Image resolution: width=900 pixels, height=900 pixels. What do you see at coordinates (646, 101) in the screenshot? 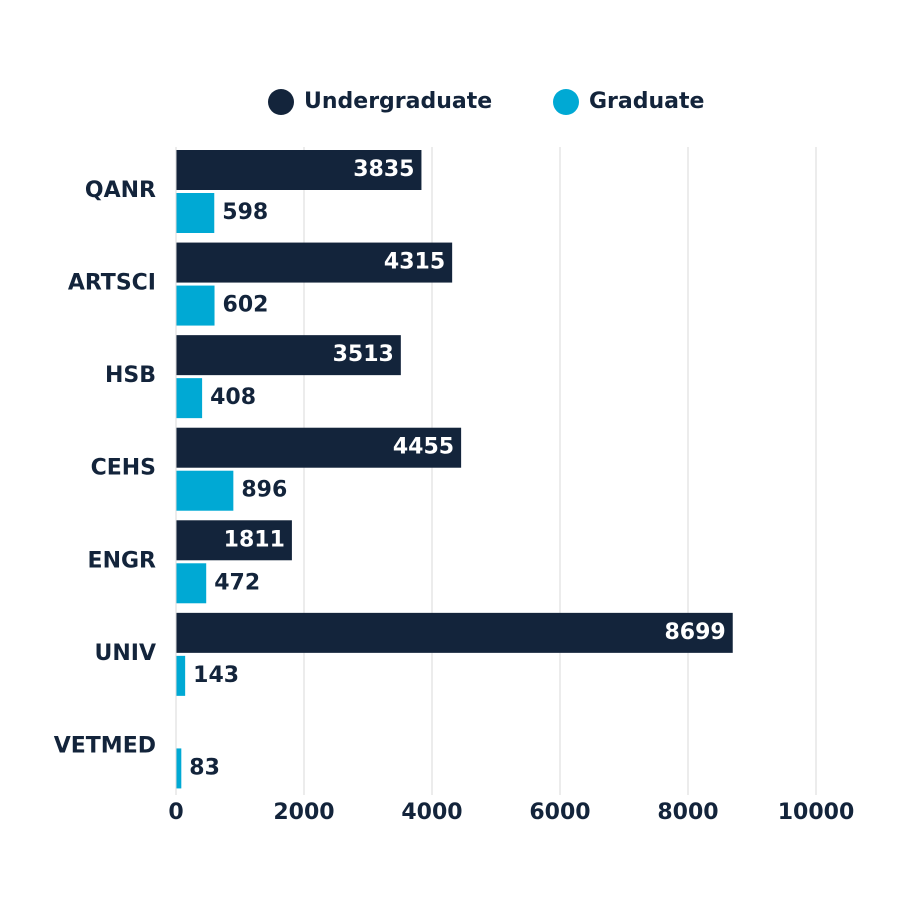
I see `legend-label: Graduate` at bounding box center [646, 101].